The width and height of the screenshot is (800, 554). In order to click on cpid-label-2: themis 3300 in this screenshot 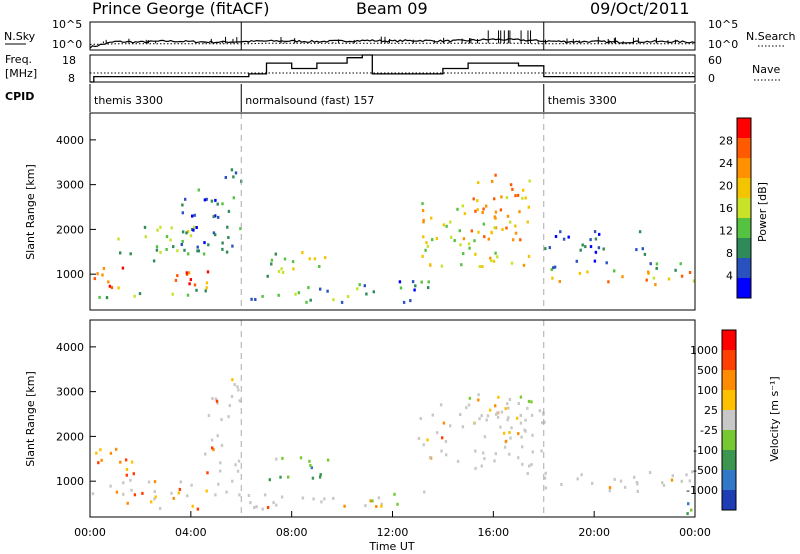, I will do `click(582, 100)`.